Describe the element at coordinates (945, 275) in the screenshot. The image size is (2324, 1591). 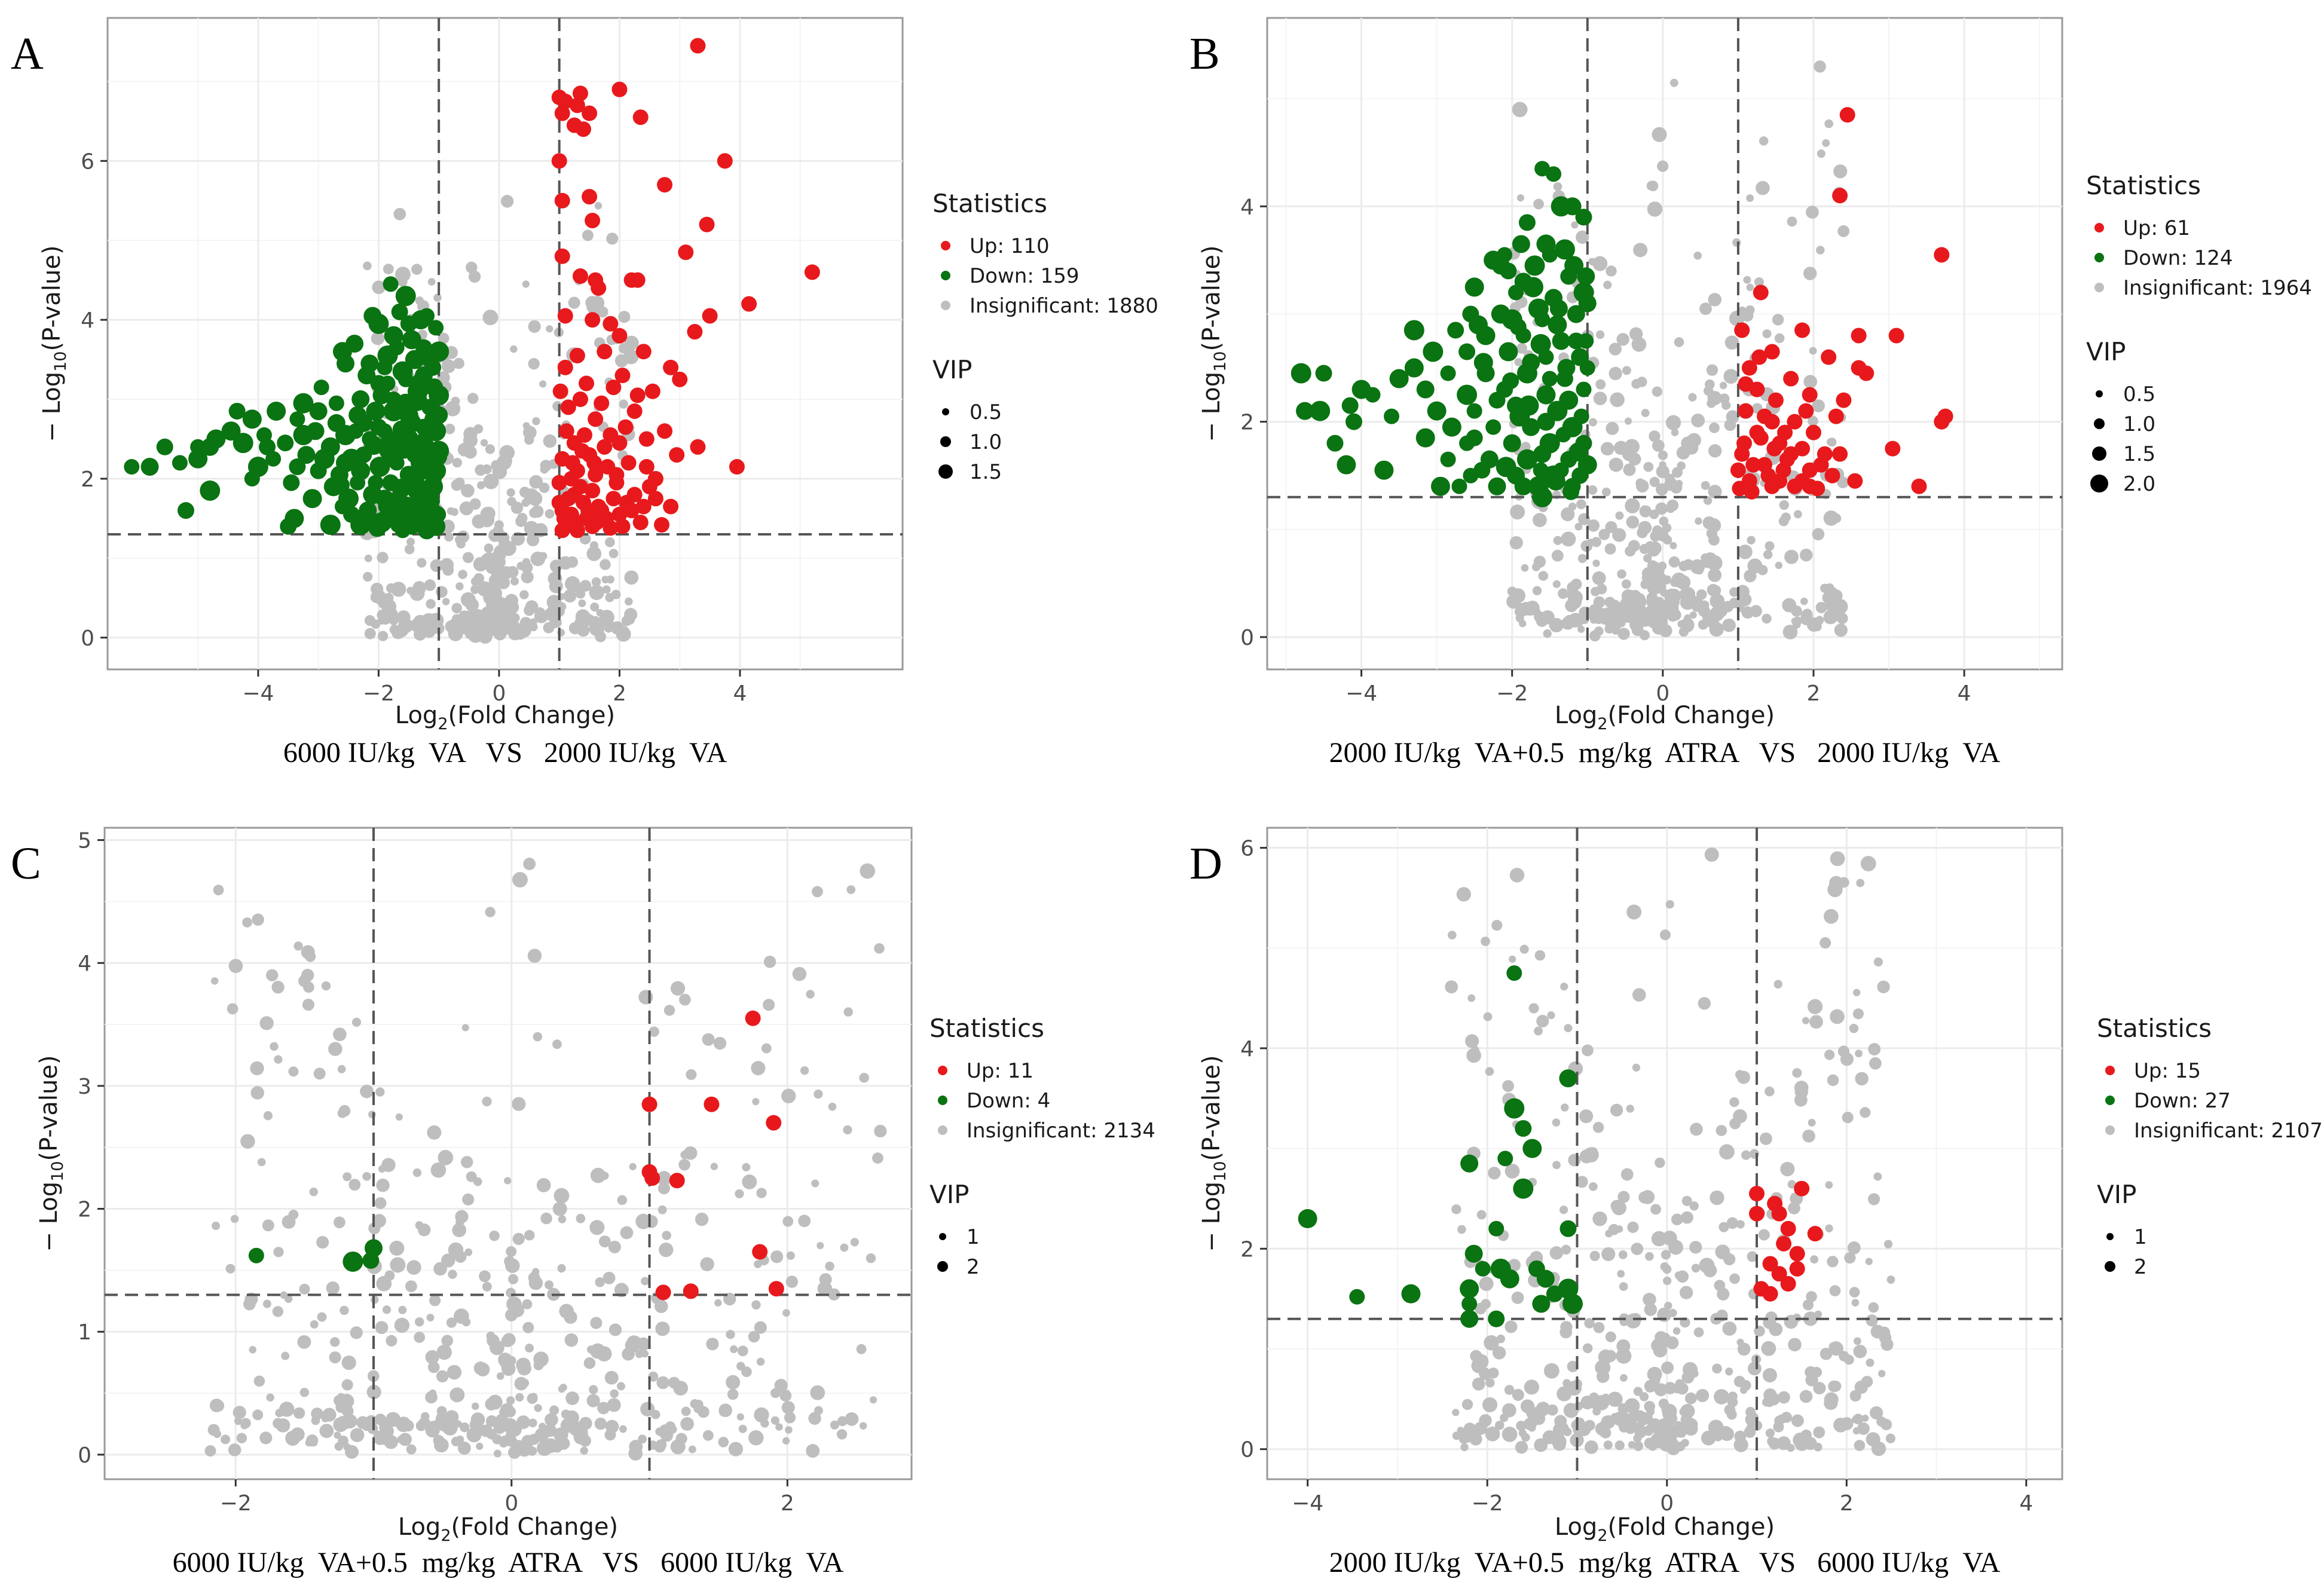
I see `legend-down-key` at that location.